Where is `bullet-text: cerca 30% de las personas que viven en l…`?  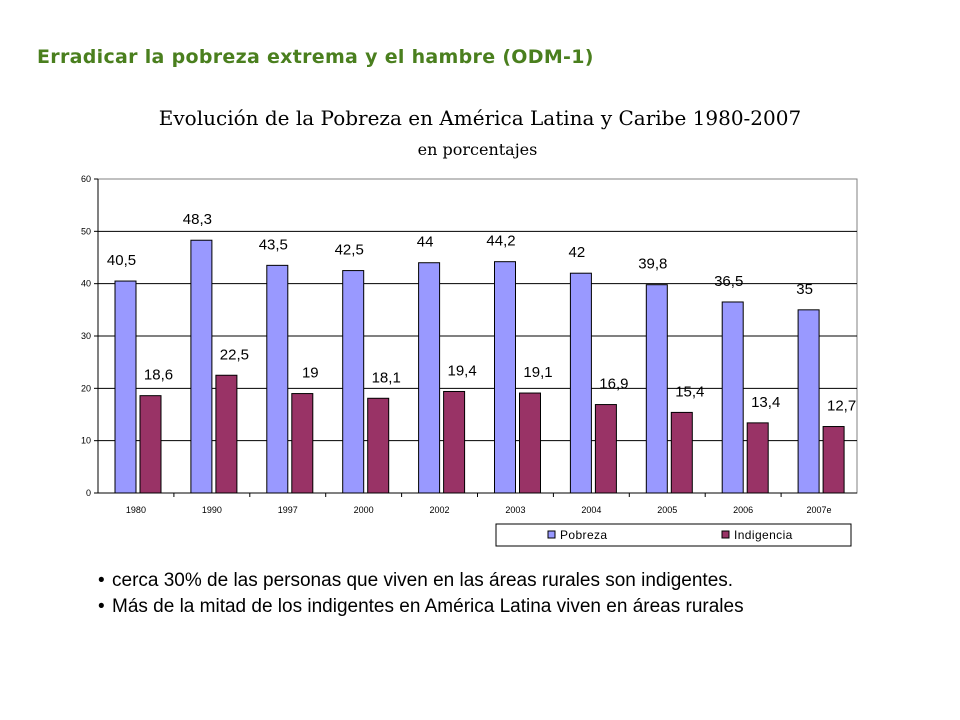 bullet-text: cerca 30% de las personas que viven en l… is located at coordinates (423, 580).